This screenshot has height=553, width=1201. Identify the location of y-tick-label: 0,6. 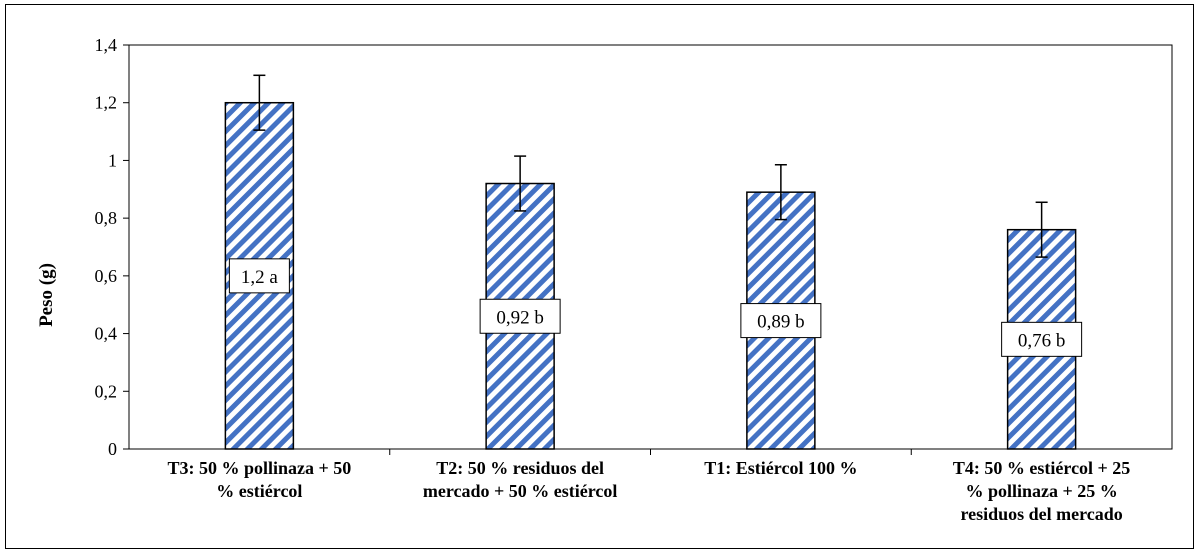
(106, 276).